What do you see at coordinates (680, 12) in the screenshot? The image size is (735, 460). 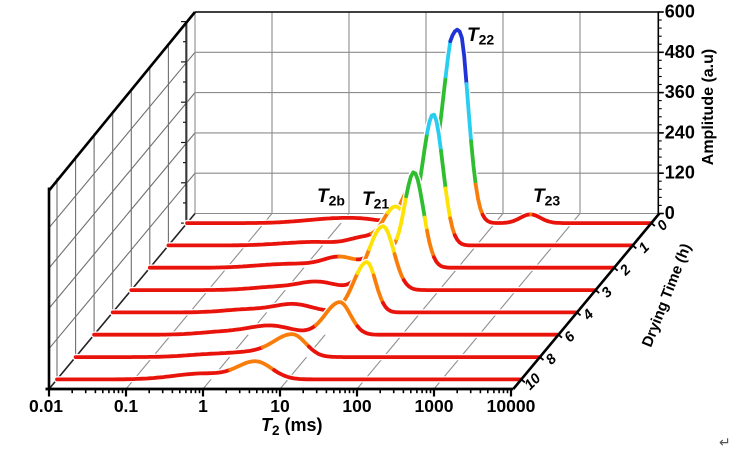 I see `svg-text: 600` at bounding box center [680, 12].